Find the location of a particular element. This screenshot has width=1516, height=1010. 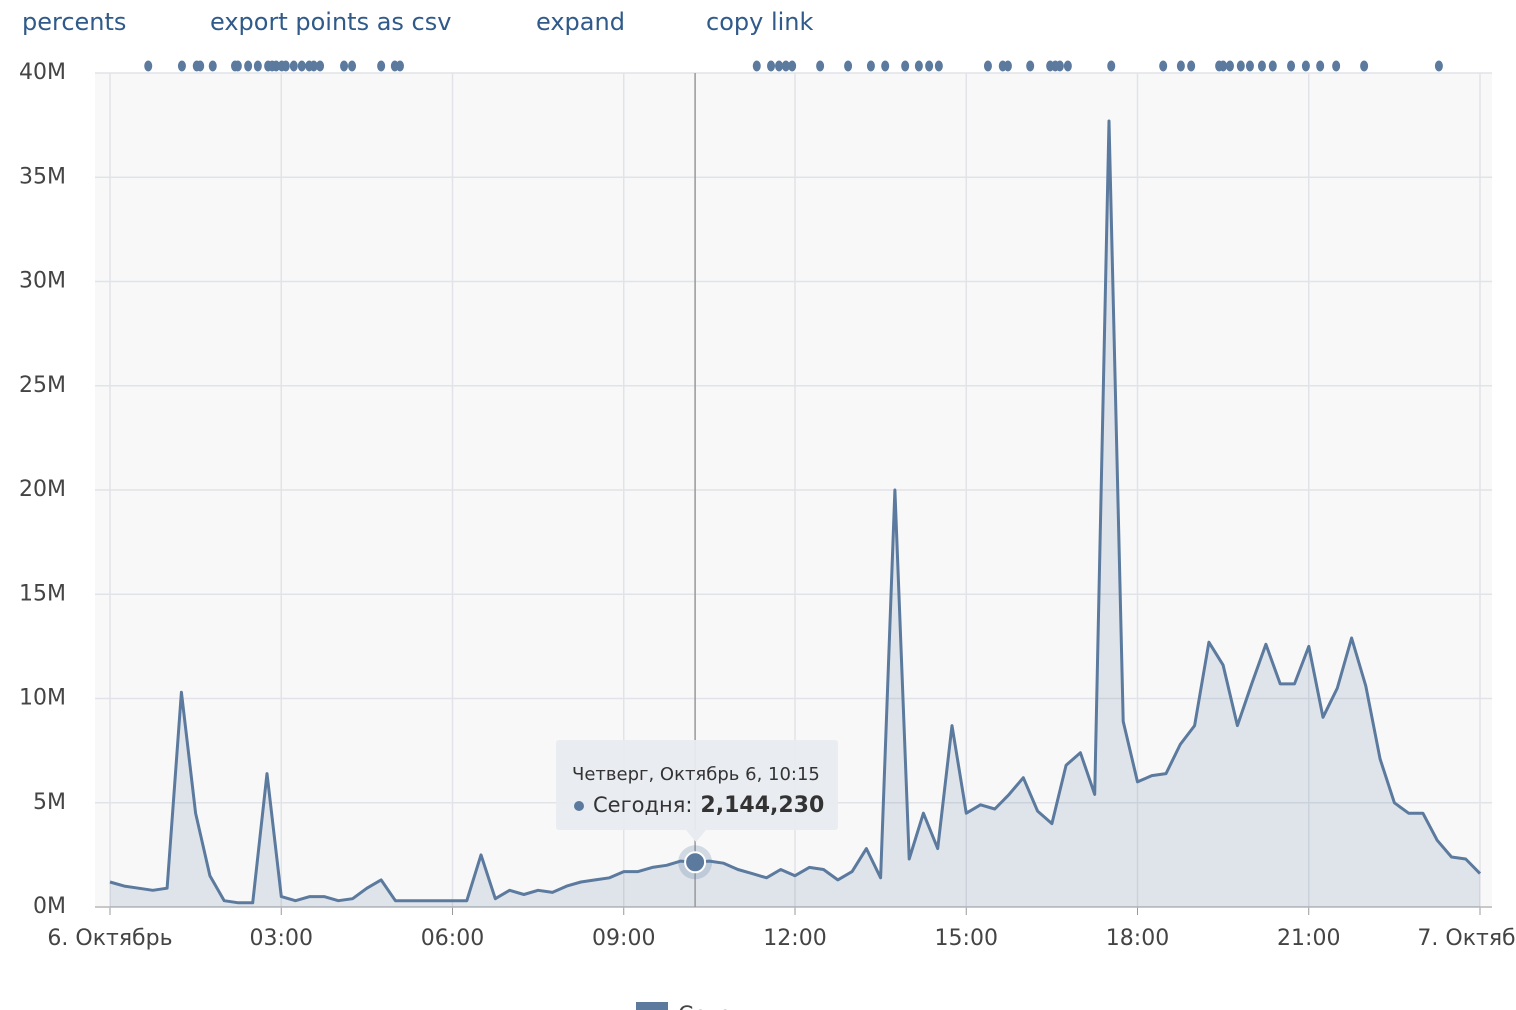

tooltip-box is located at coordinates (697, 785).